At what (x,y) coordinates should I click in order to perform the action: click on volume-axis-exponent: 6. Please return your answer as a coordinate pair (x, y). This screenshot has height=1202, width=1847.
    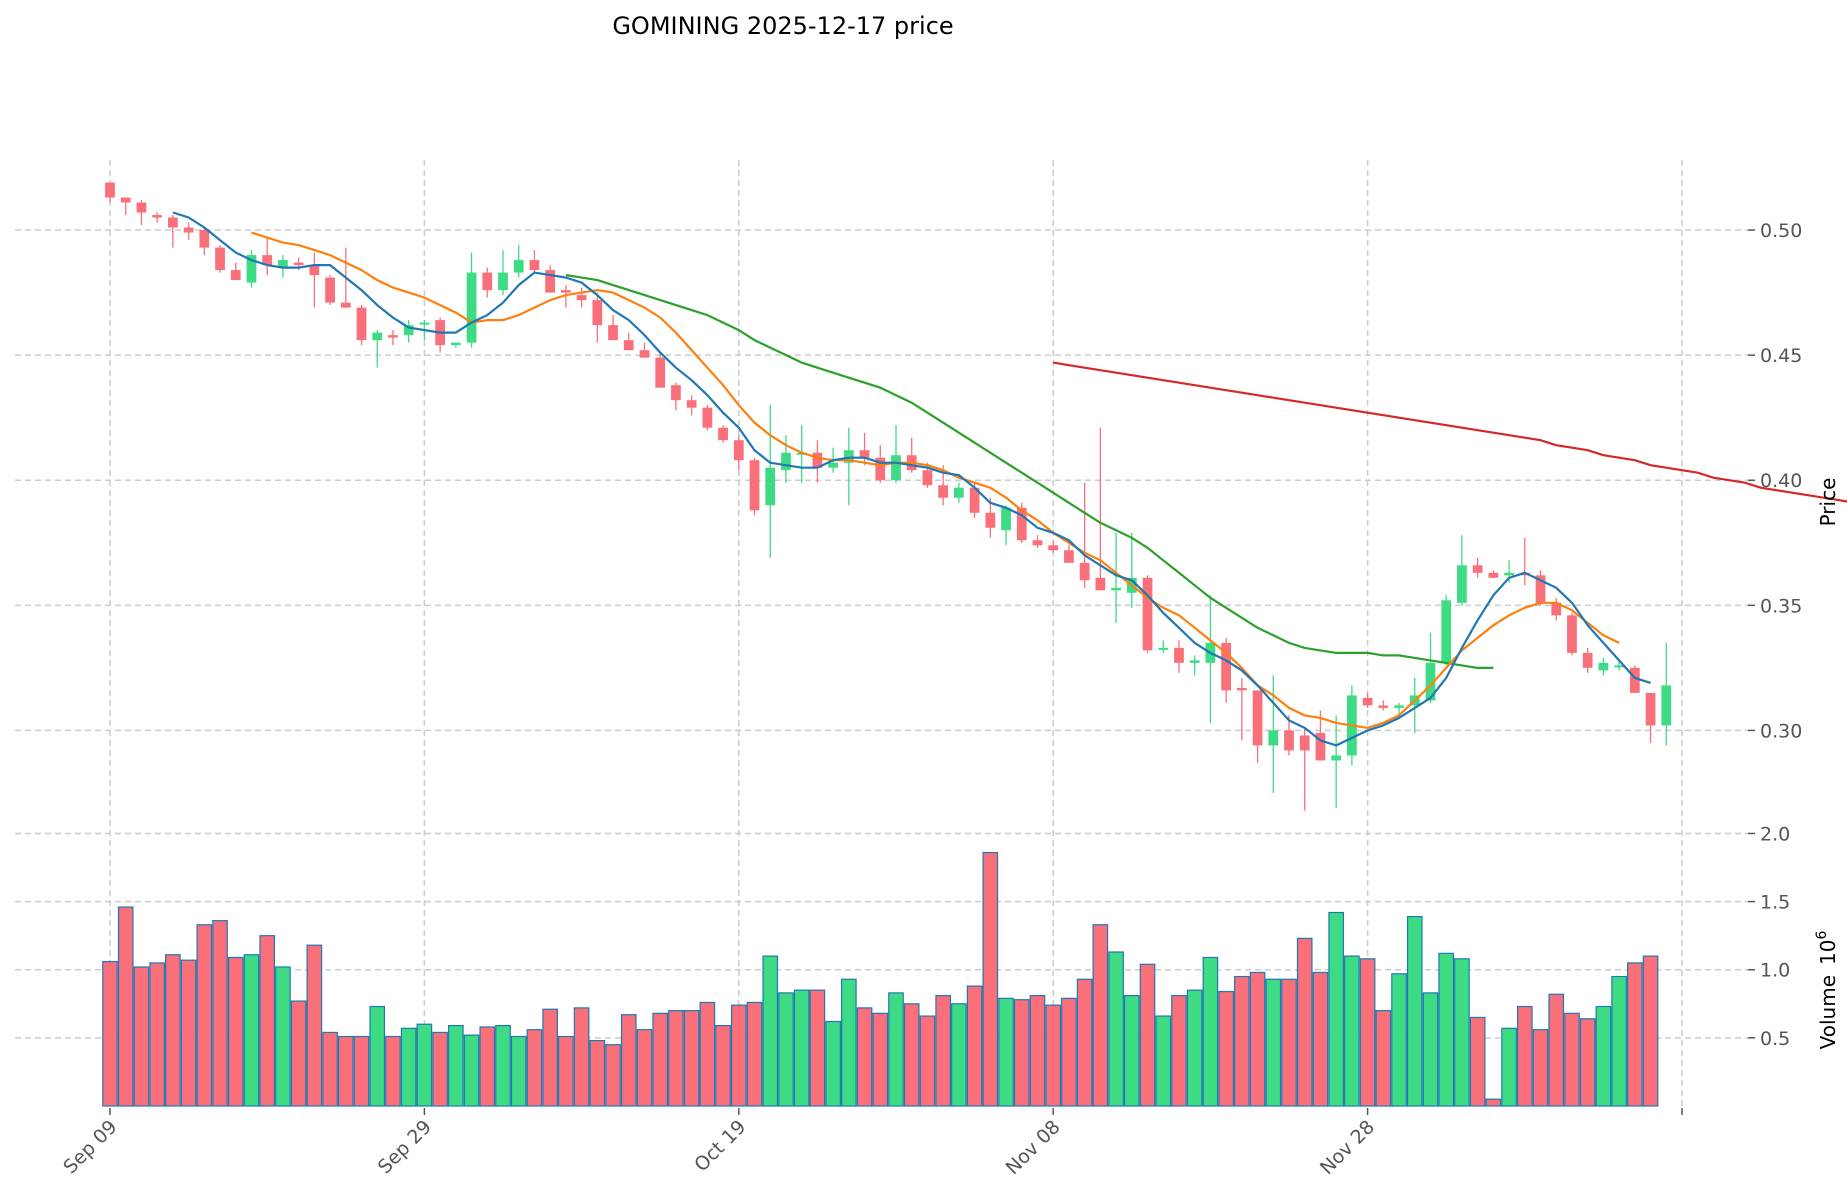
    Looking at the image, I should click on (1822, 935).